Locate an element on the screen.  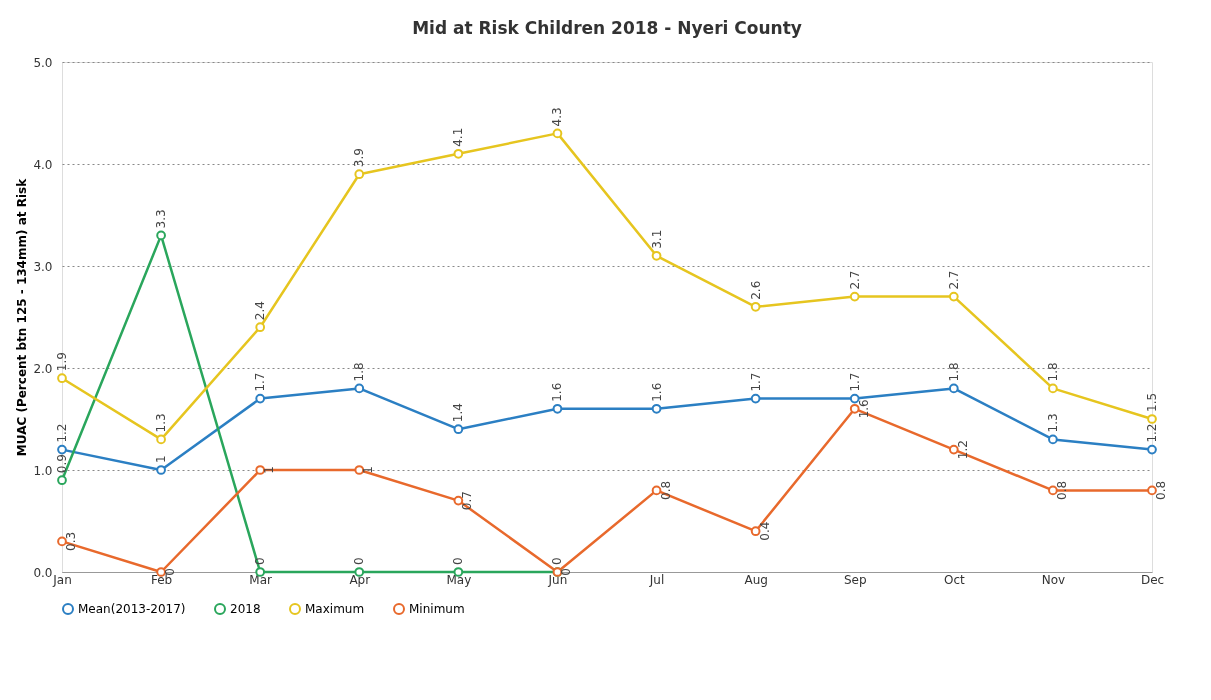
data-label: 1.5 is located at coordinates (1152, 402).